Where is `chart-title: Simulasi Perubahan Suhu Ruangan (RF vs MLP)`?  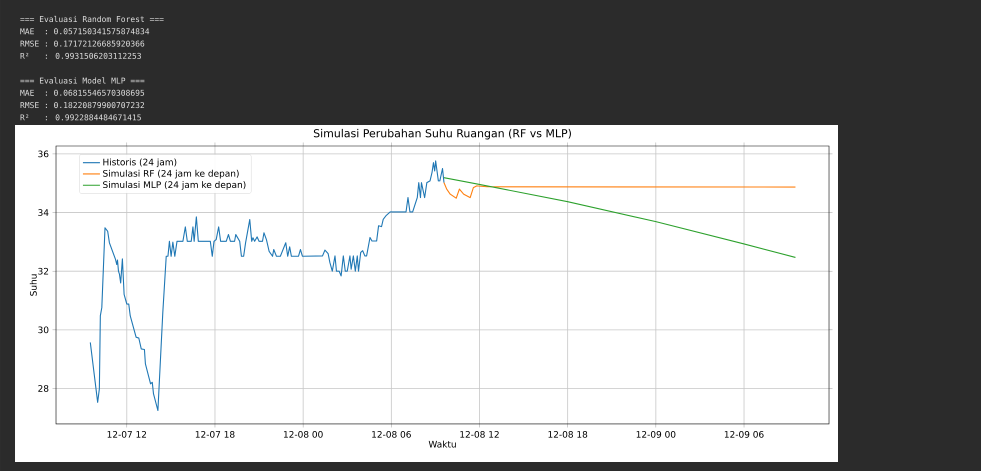 chart-title: Simulasi Perubahan Suhu Ruangan (RF vs MLP) is located at coordinates (442, 134).